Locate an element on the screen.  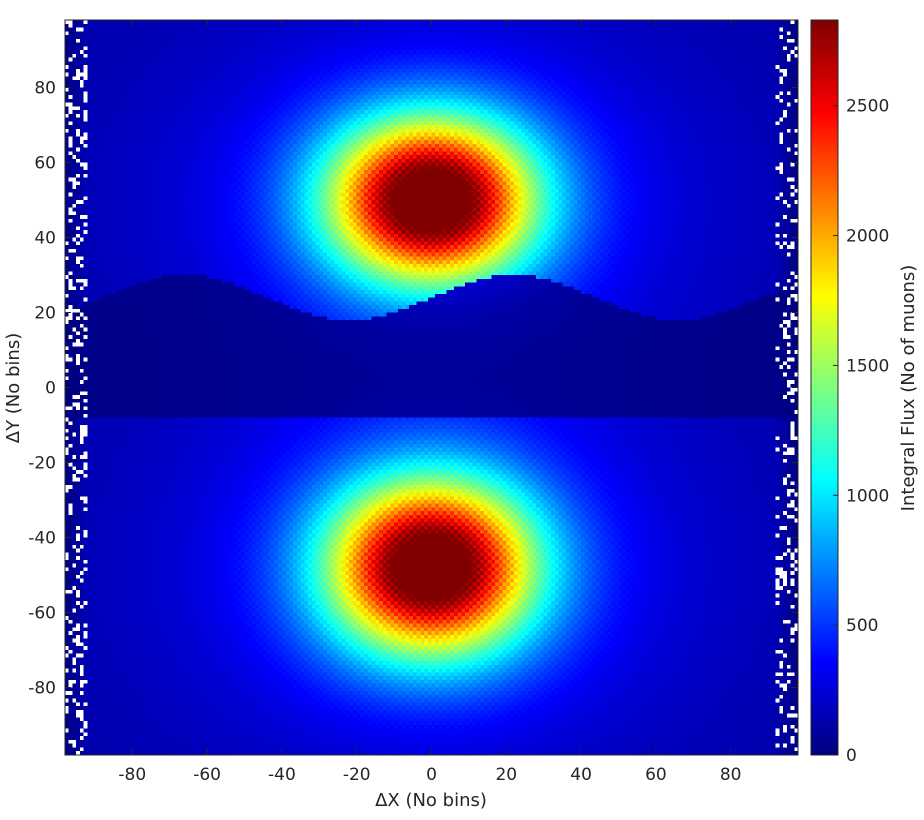
x-tick-label: -20 is located at coordinates (357, 775).